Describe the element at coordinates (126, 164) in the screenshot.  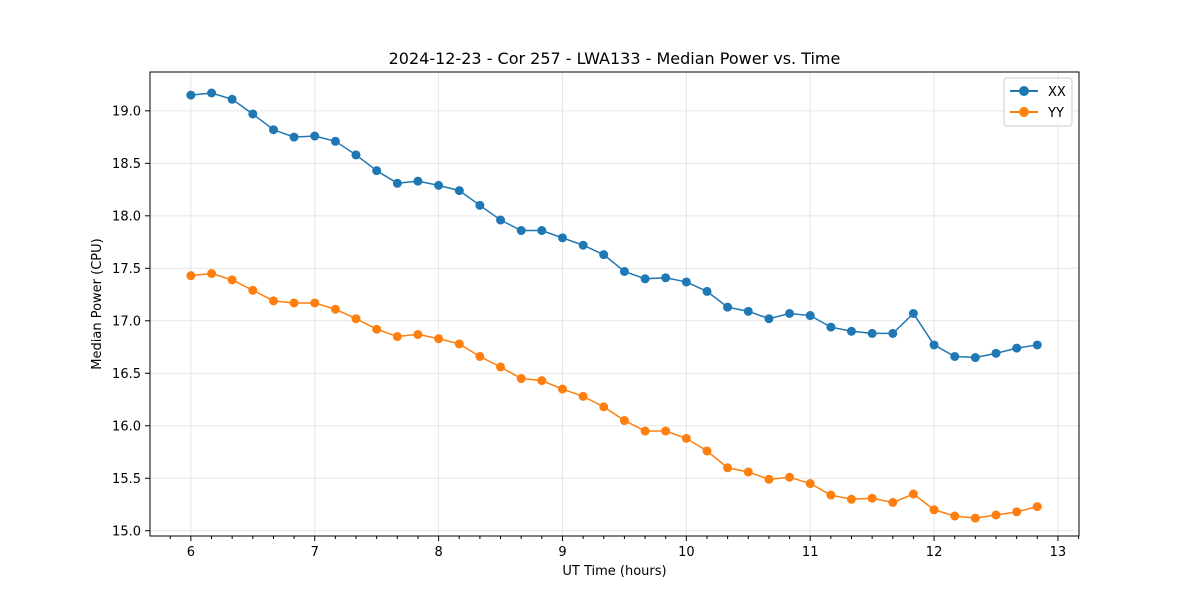
I see `y-tick-label: 18.5` at that location.